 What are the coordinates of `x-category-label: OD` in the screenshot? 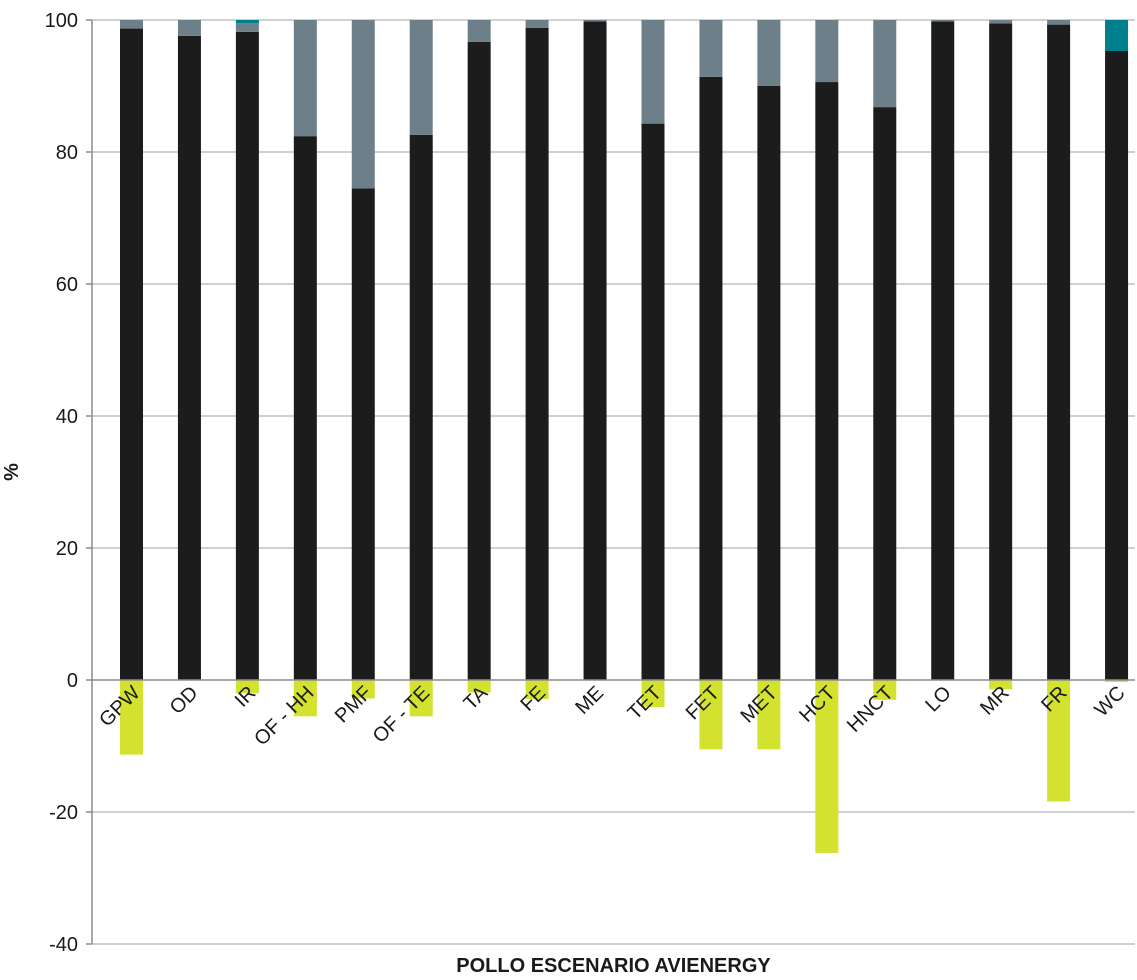 It's located at (184, 700).